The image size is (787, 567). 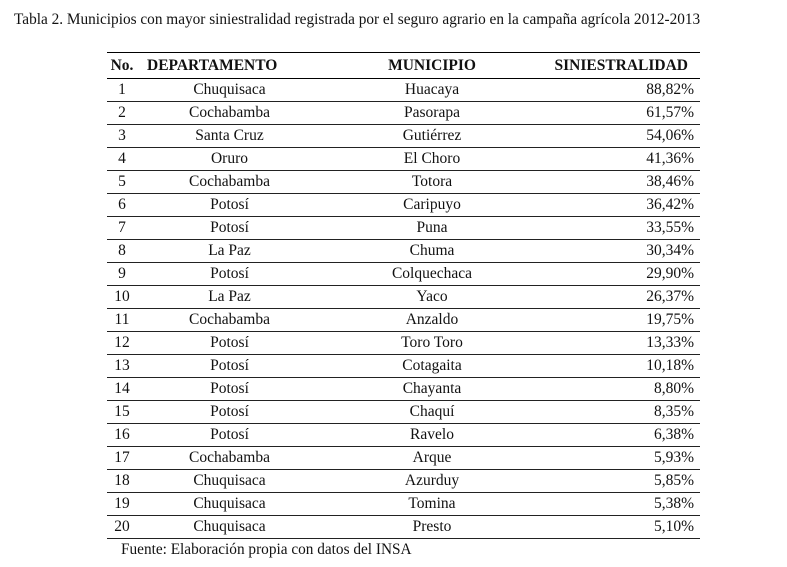 I want to click on cell-siniestralidad: 5,85%, so click(x=621, y=481).